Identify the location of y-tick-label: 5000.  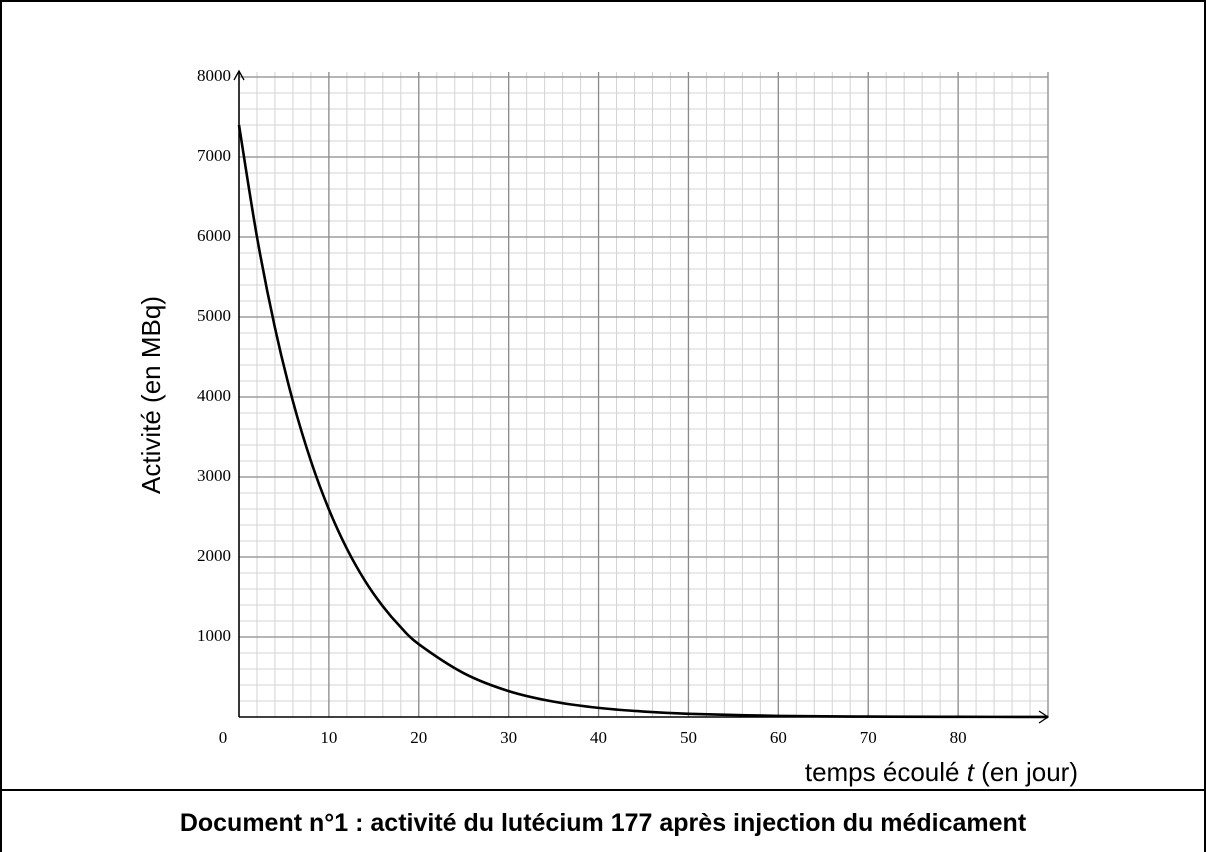
(214, 315).